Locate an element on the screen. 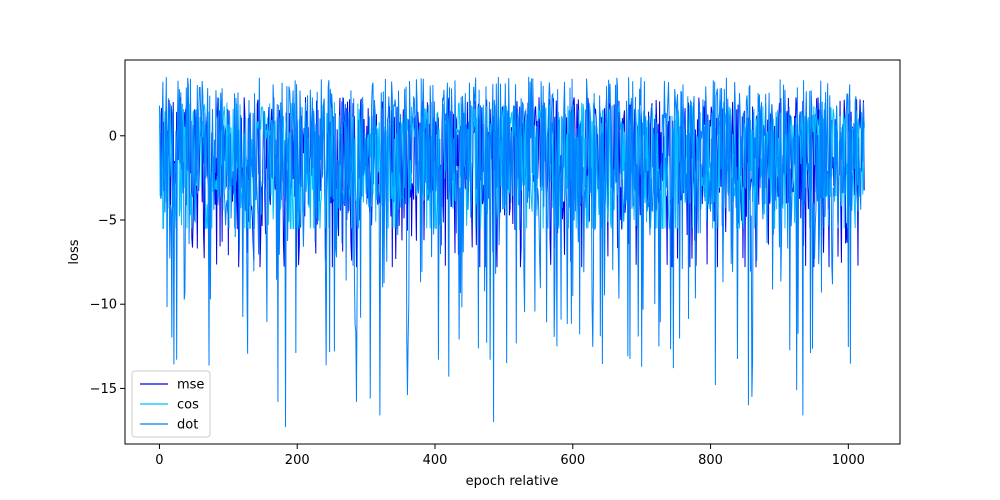 The image size is (1000, 500). y-axis: −15 −10 −5 0 is located at coordinates (107, 263).